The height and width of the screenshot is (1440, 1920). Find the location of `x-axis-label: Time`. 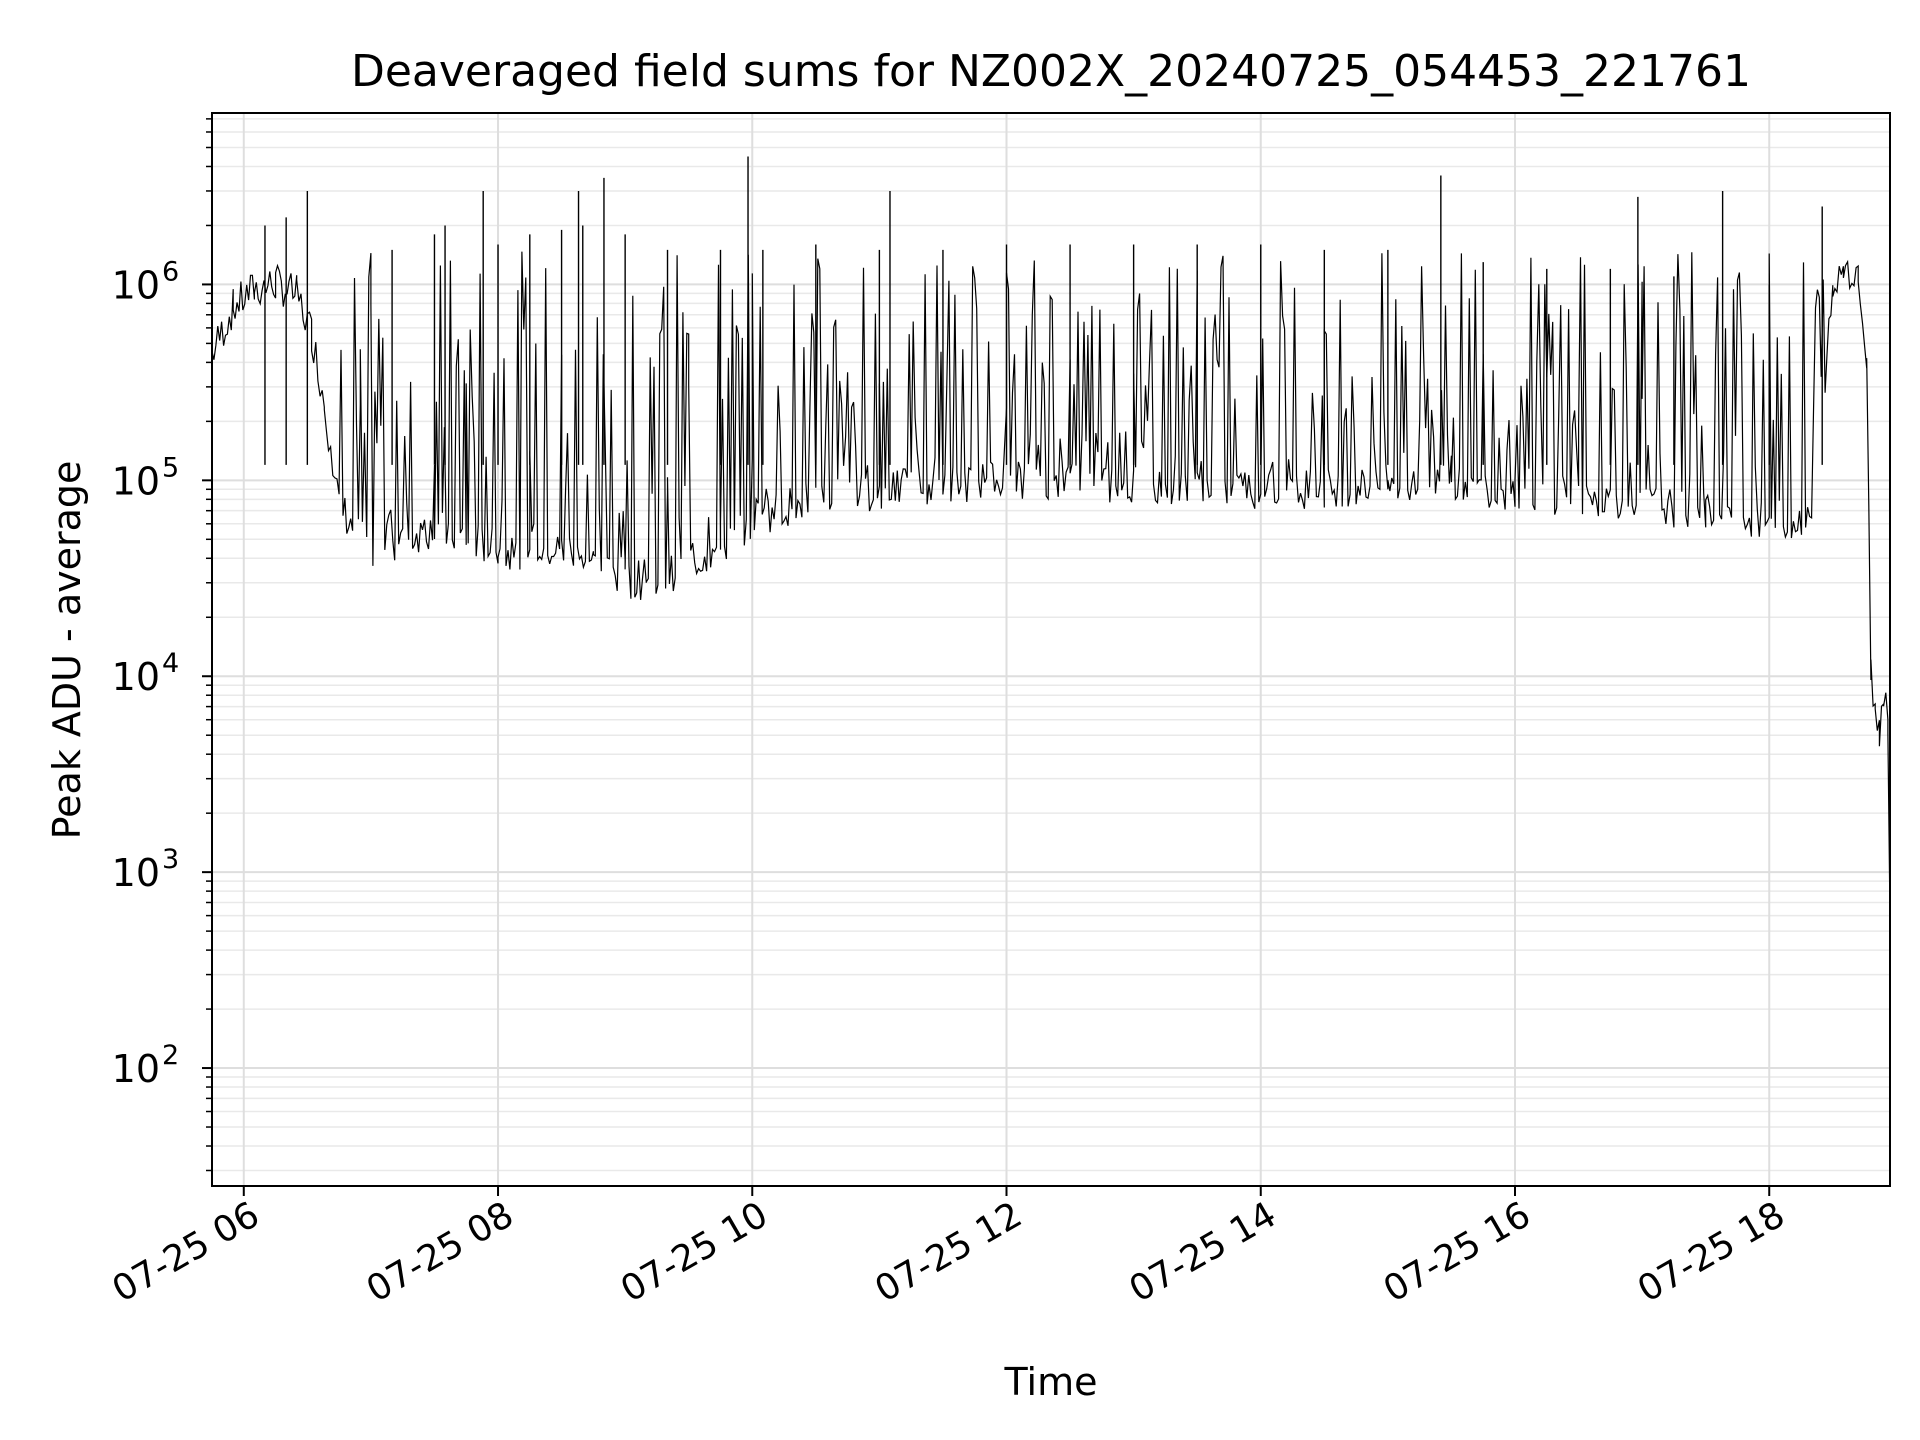

x-axis-label: Time is located at coordinates (1051, 1382).